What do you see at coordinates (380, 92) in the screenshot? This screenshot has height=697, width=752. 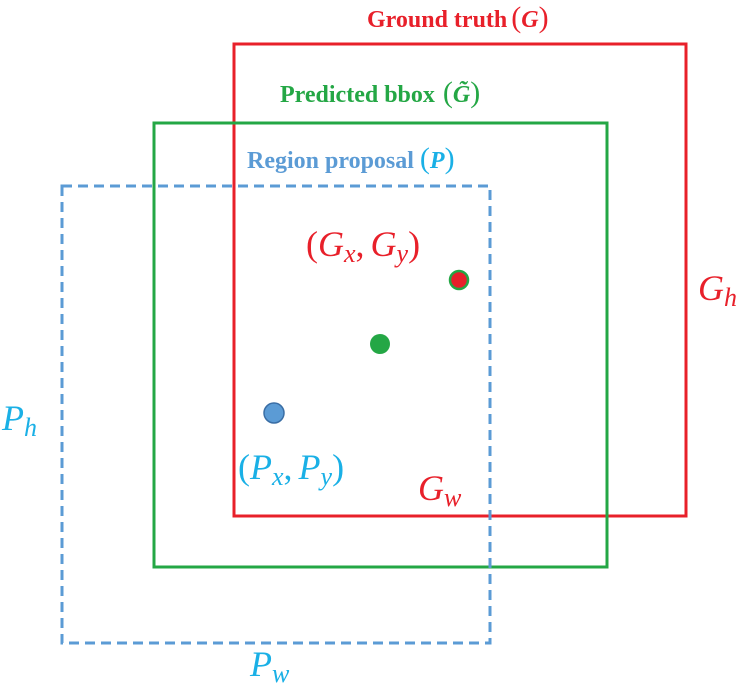 I see `predicted-title: Predicted bbox (G̃)` at bounding box center [380, 92].